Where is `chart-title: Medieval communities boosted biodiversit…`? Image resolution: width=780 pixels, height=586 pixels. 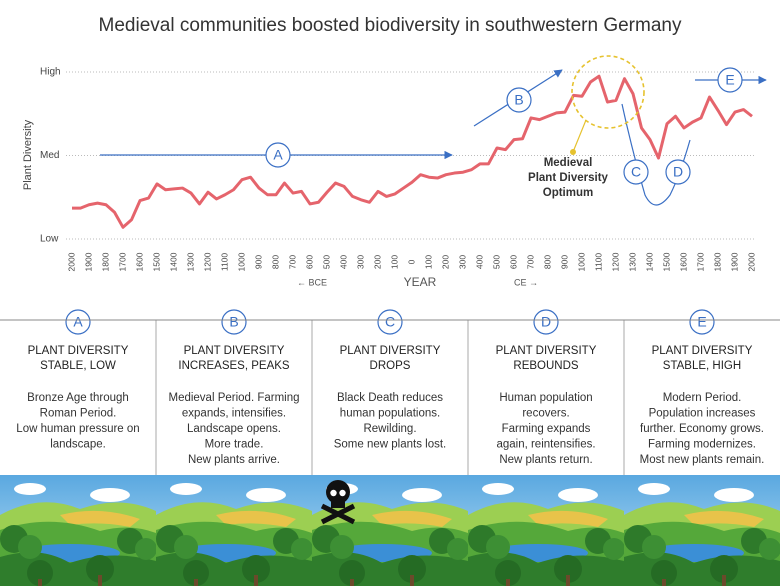 chart-title: Medieval communities boosted biodiversit… is located at coordinates (390, 25).